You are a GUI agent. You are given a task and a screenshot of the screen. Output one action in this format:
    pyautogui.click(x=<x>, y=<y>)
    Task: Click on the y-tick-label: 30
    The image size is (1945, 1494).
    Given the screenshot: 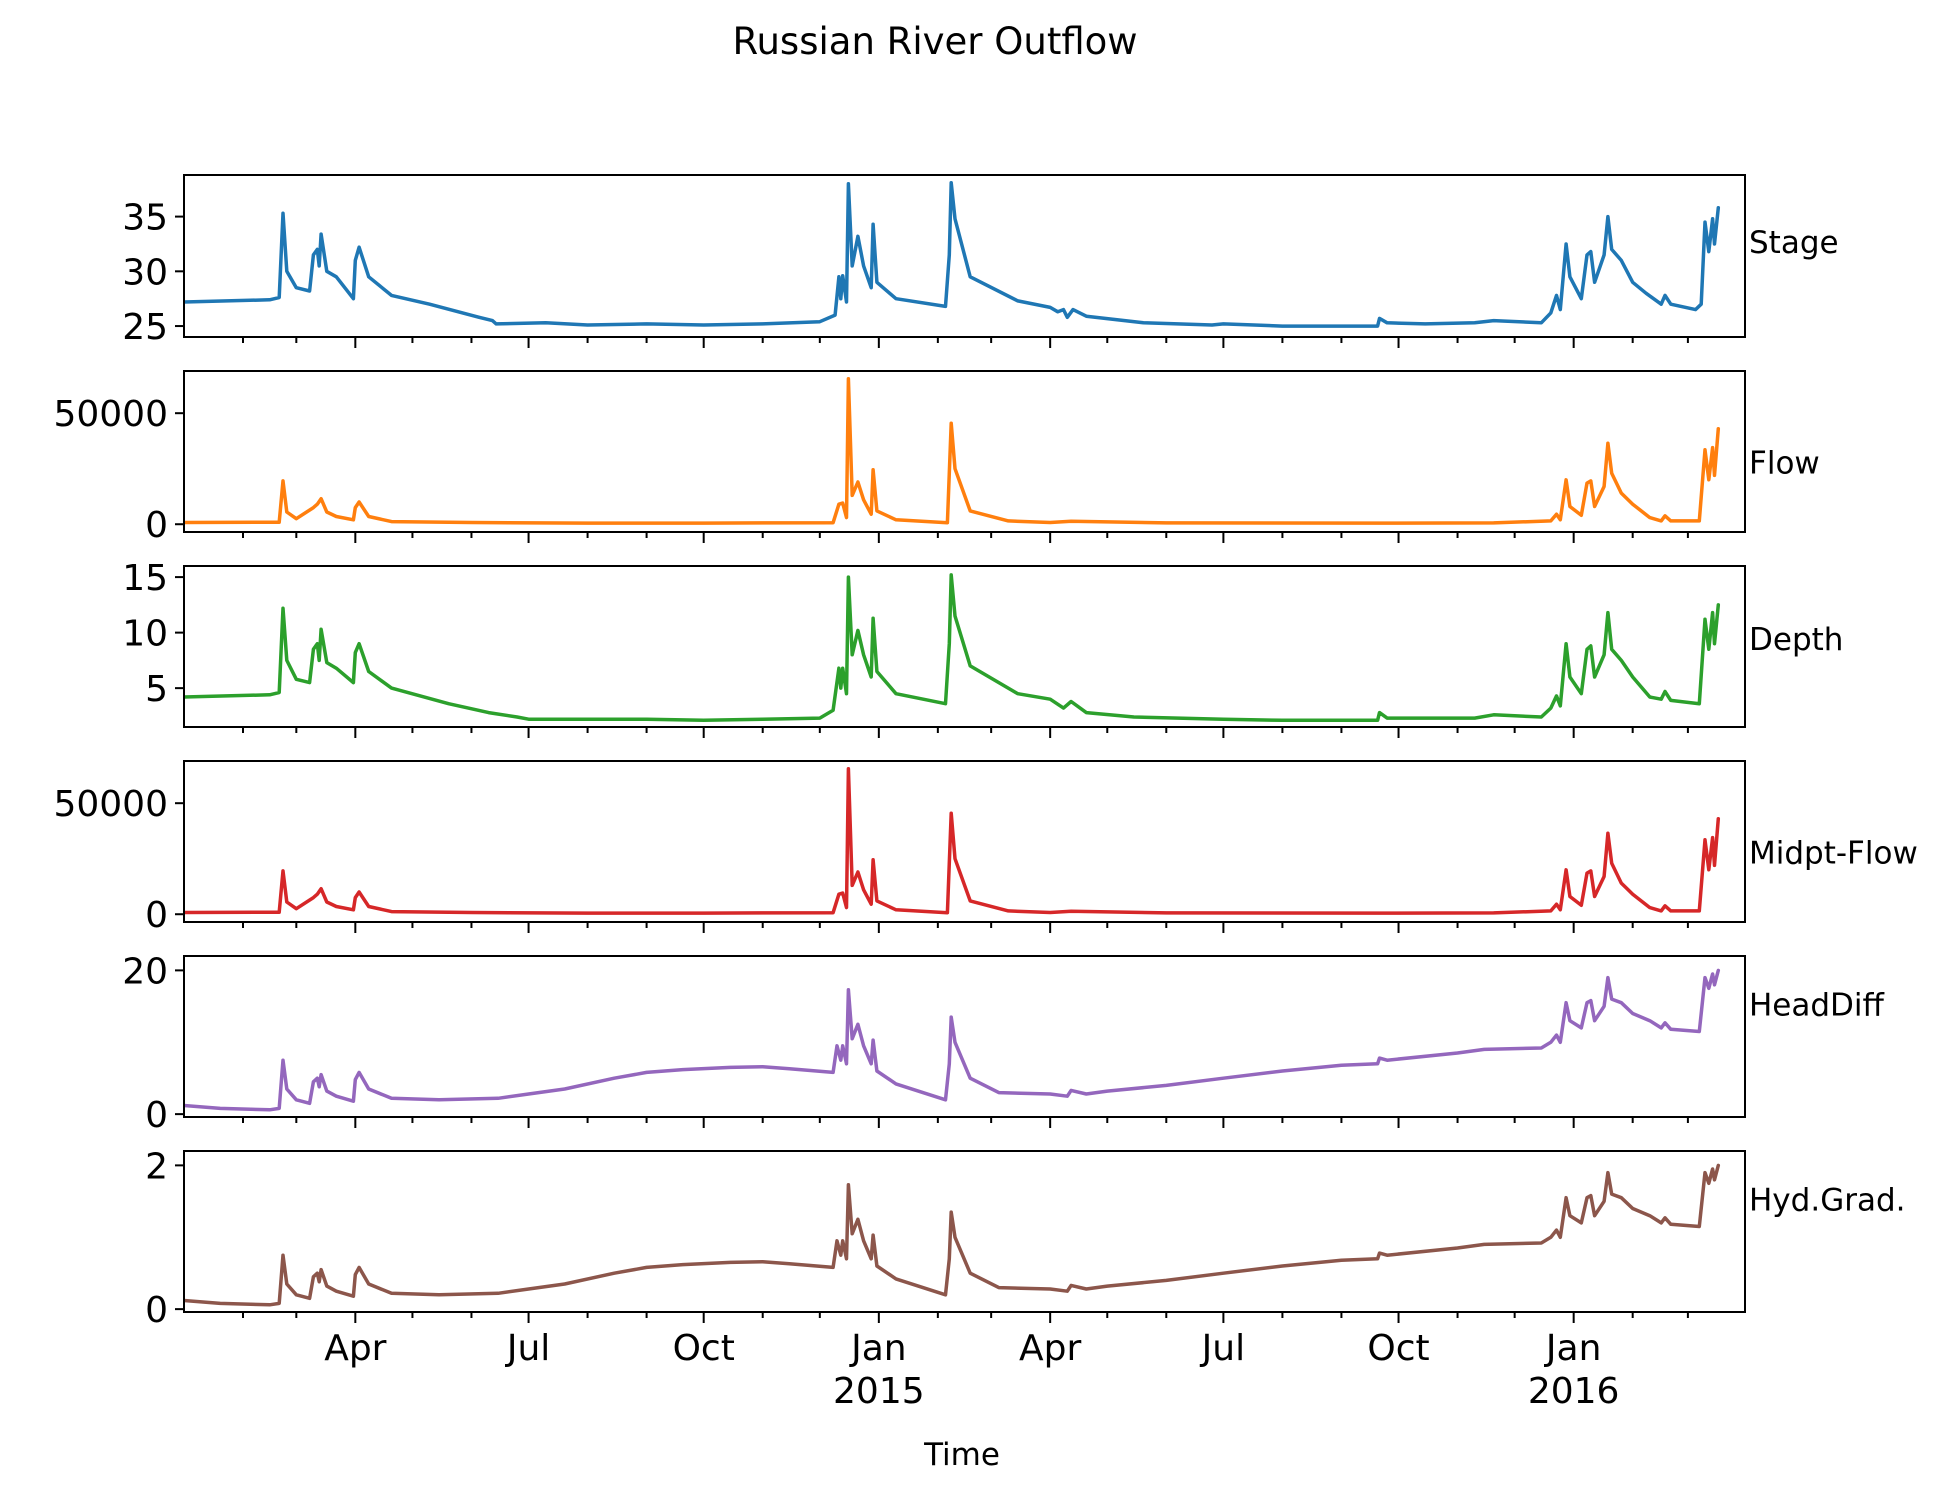 What is the action you would take?
    pyautogui.click(x=145, y=272)
    